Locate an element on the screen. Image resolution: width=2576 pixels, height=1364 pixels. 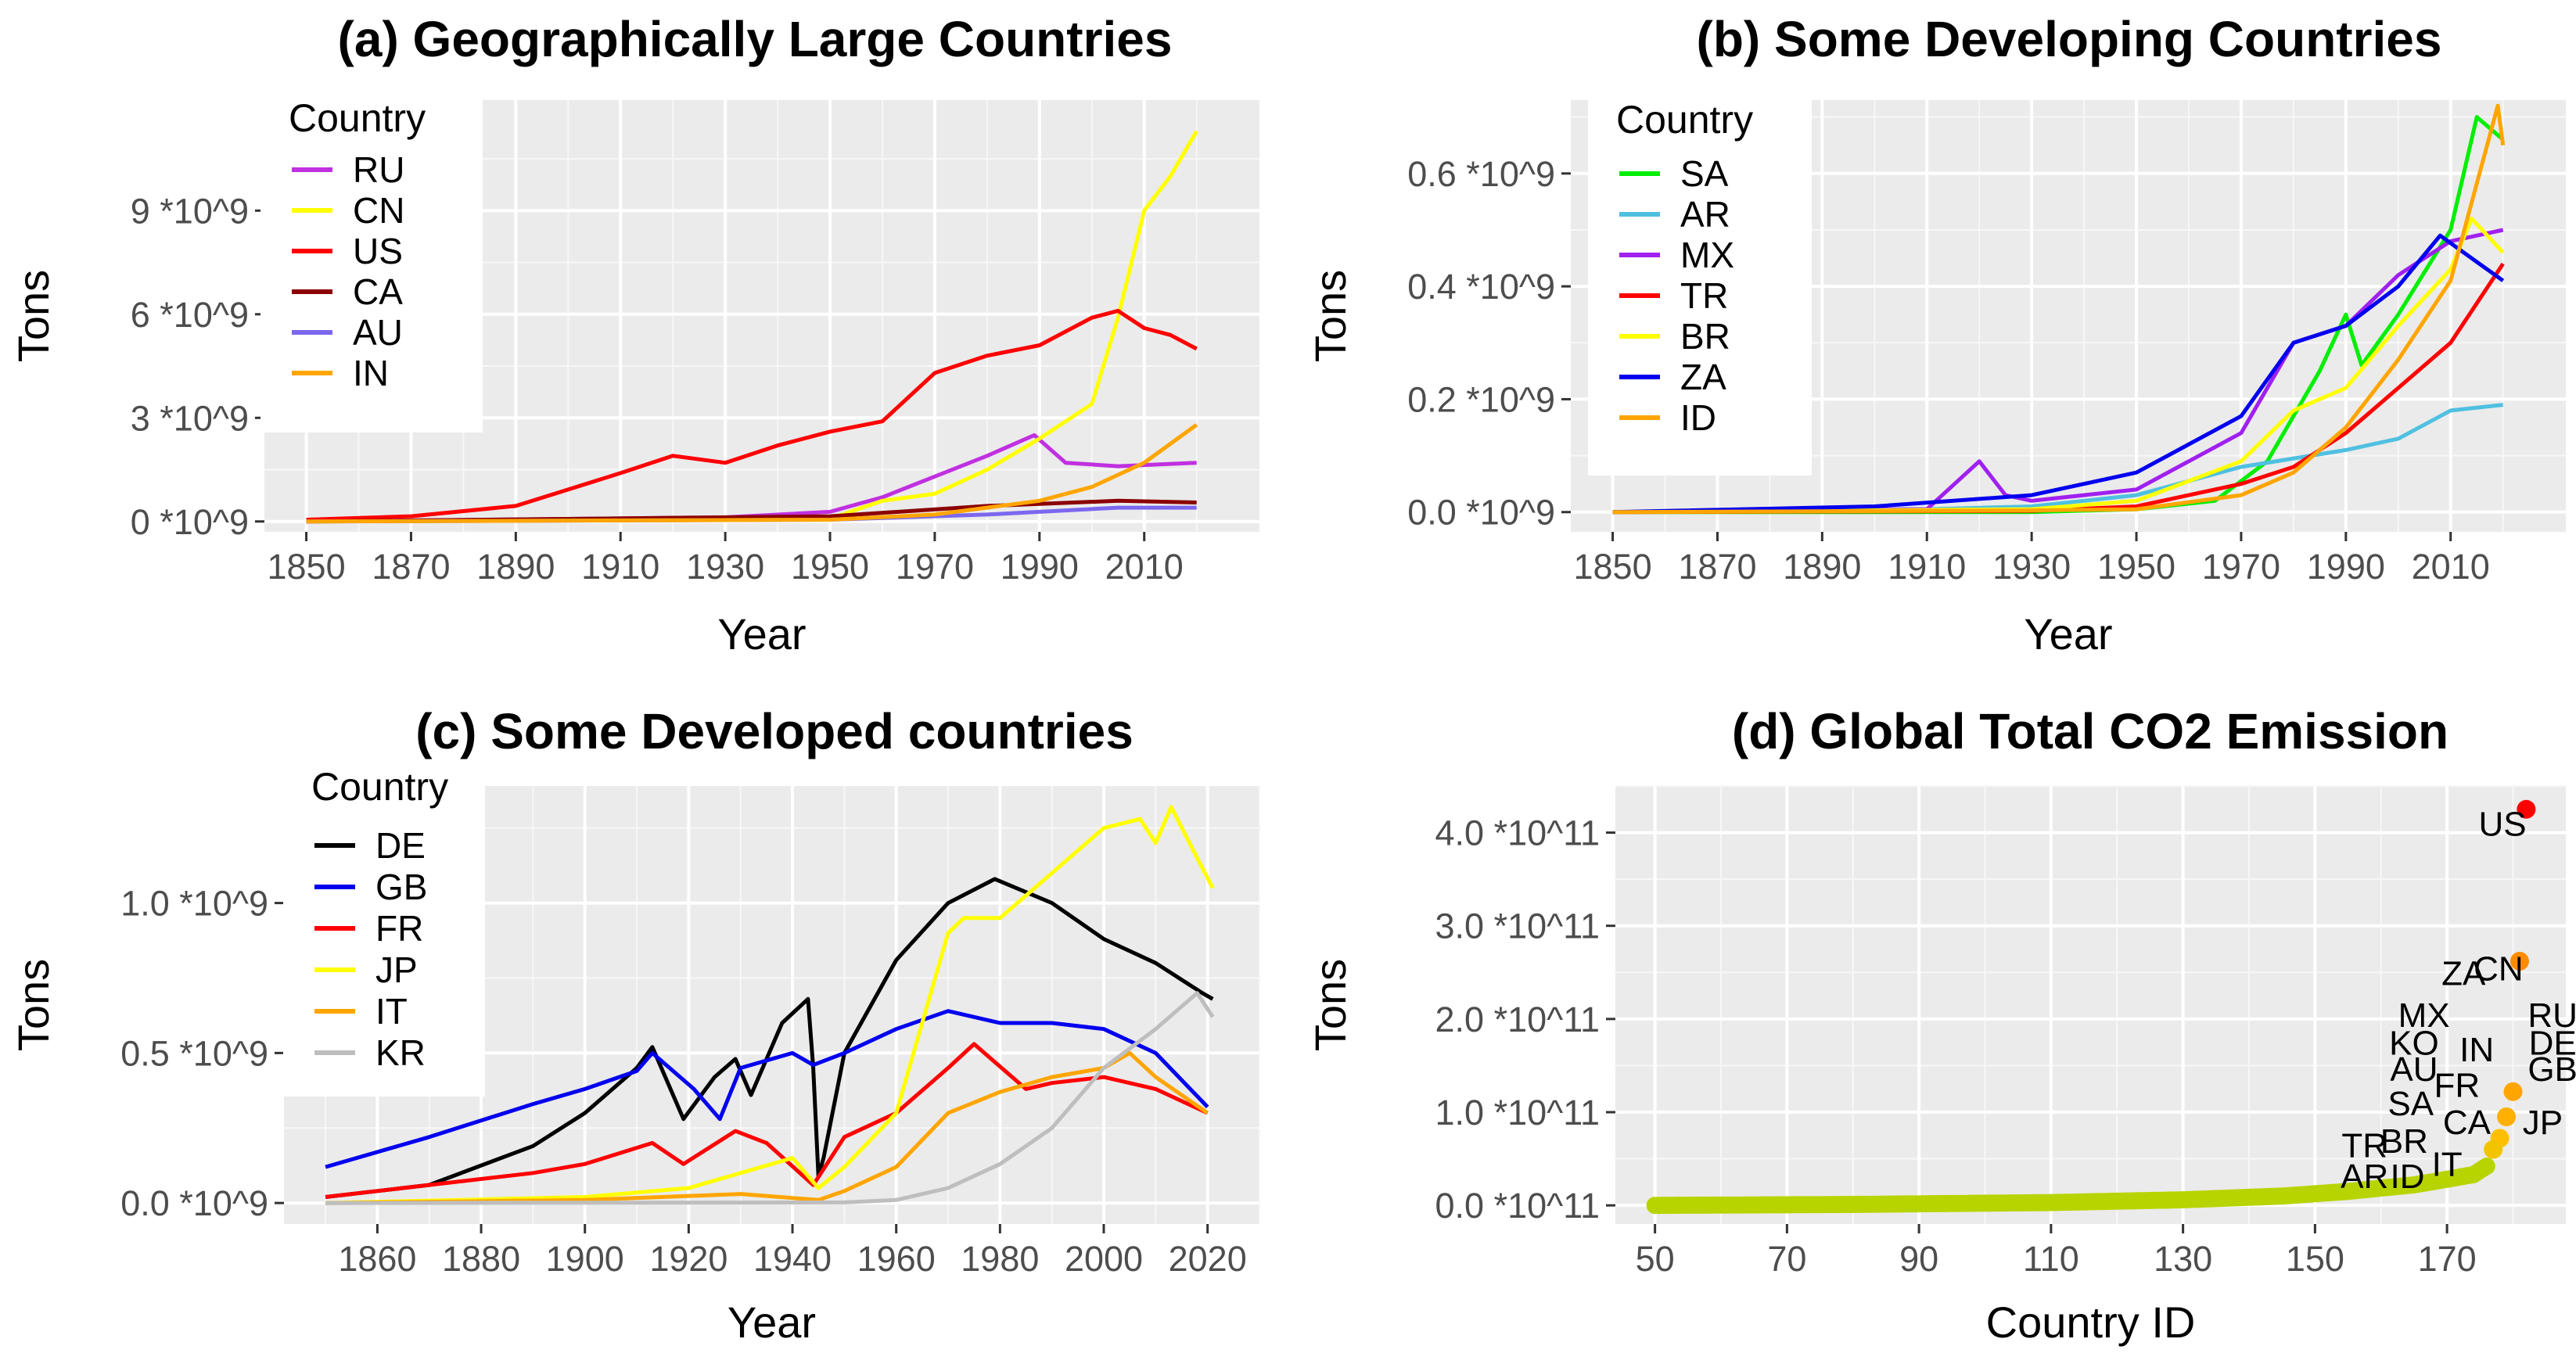
x-tick-label: 90 is located at coordinates (1918, 1259).